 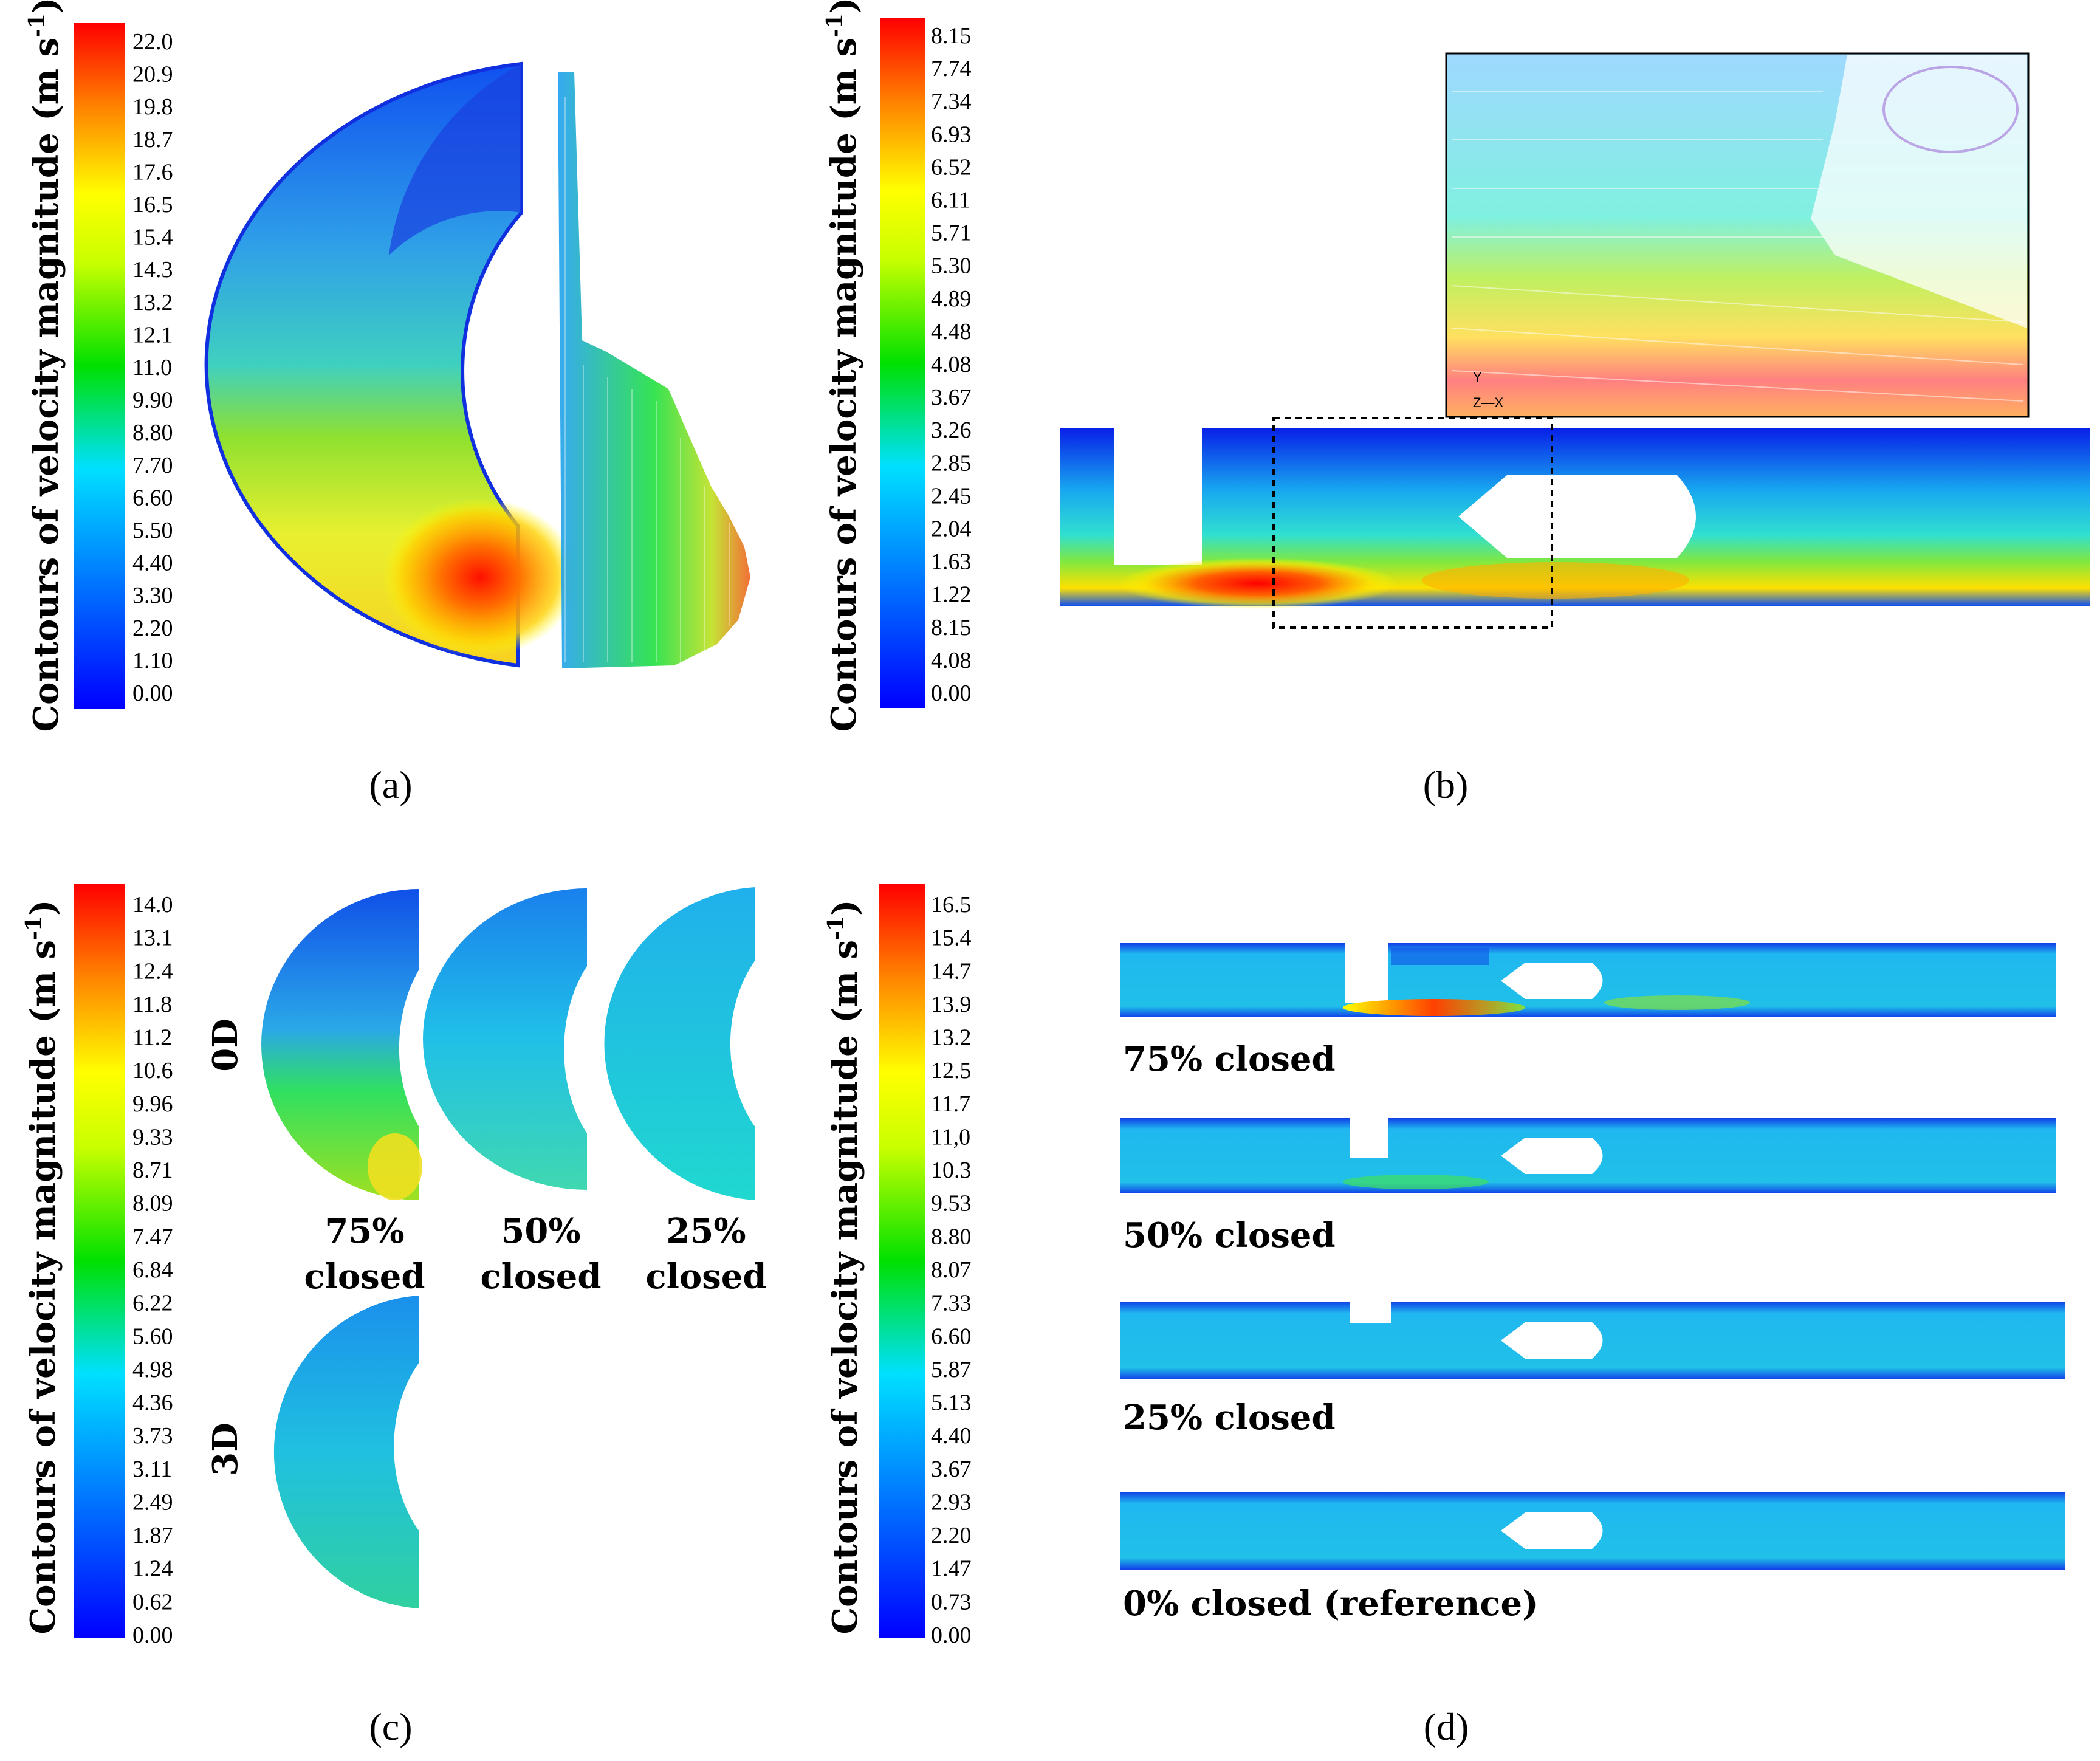 I want to click on colorbar-b-tick: 4.48, so click(x=951, y=332).